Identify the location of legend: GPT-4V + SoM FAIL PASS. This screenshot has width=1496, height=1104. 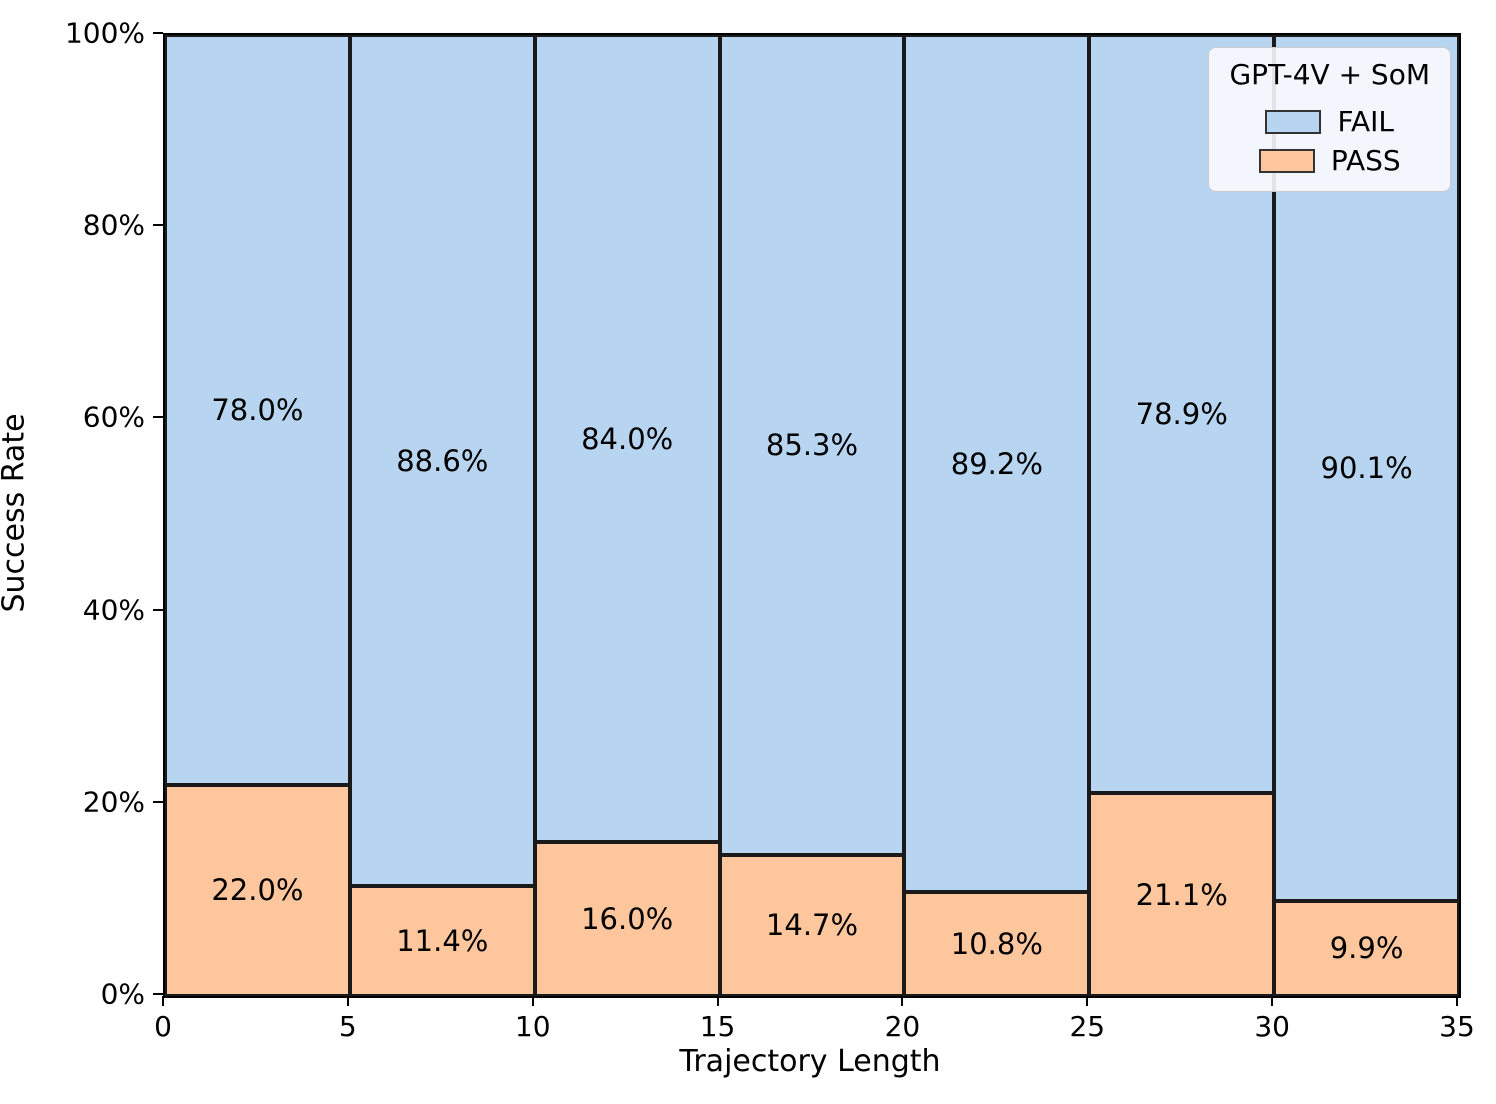
(1329, 119).